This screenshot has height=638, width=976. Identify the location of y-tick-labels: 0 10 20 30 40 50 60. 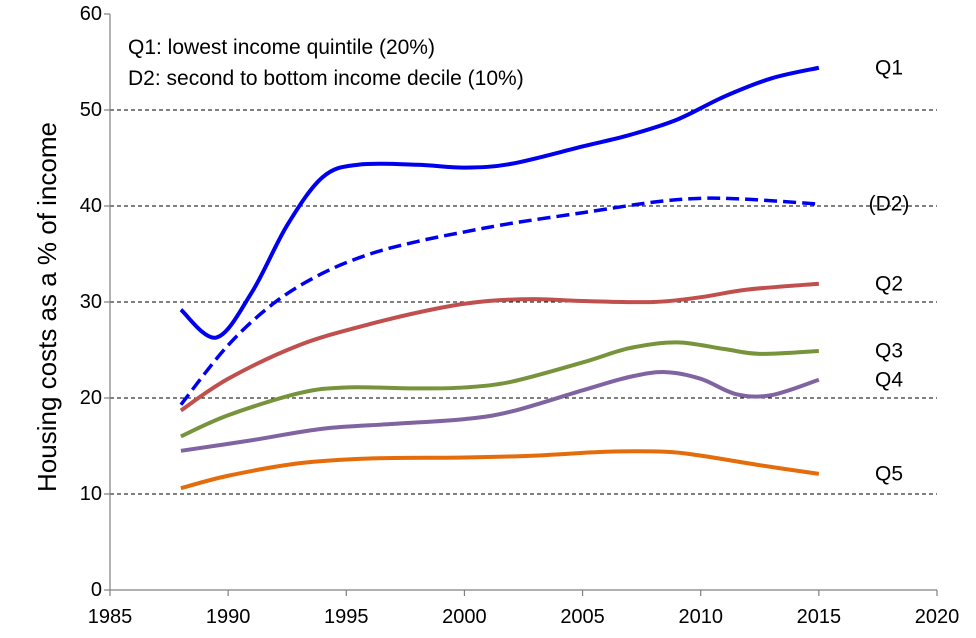
(91, 302).